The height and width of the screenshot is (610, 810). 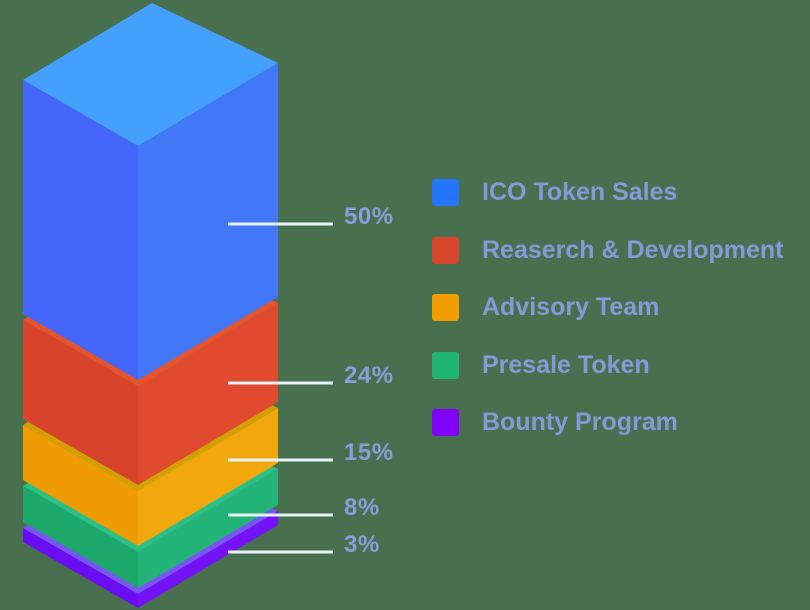 I want to click on legend-item-bounty-program: Bounty Program, so click(x=555, y=422).